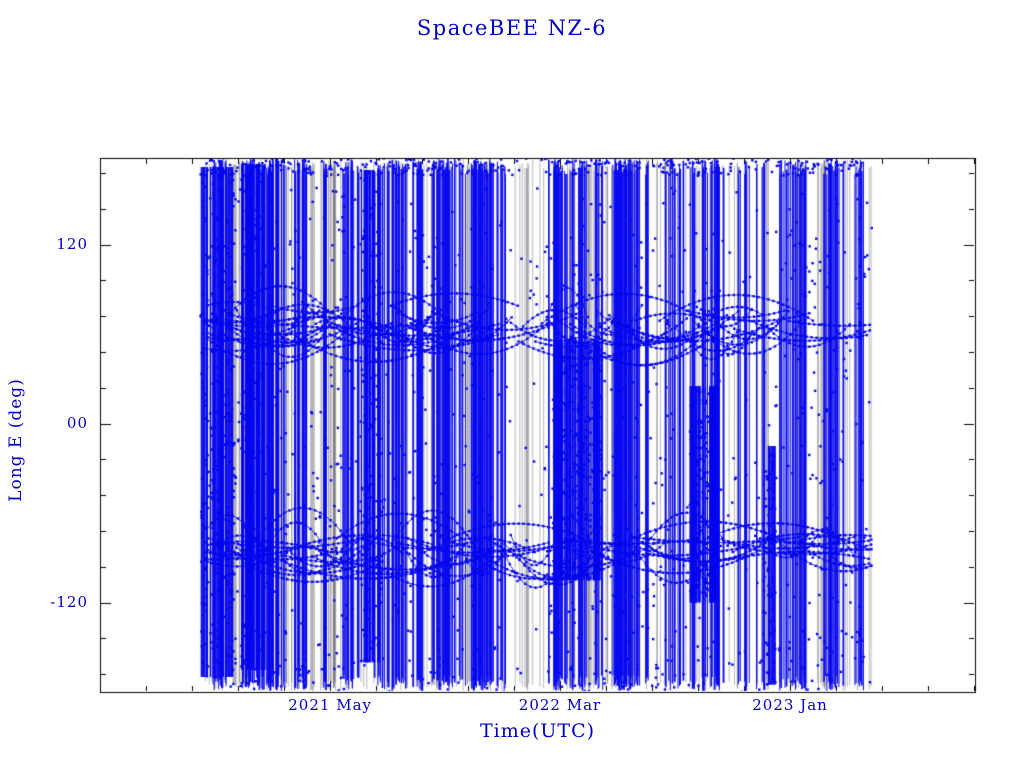 The height and width of the screenshot is (768, 1024). What do you see at coordinates (512, 28) in the screenshot?
I see `chart-title: SpaceBEE NZ-6` at bounding box center [512, 28].